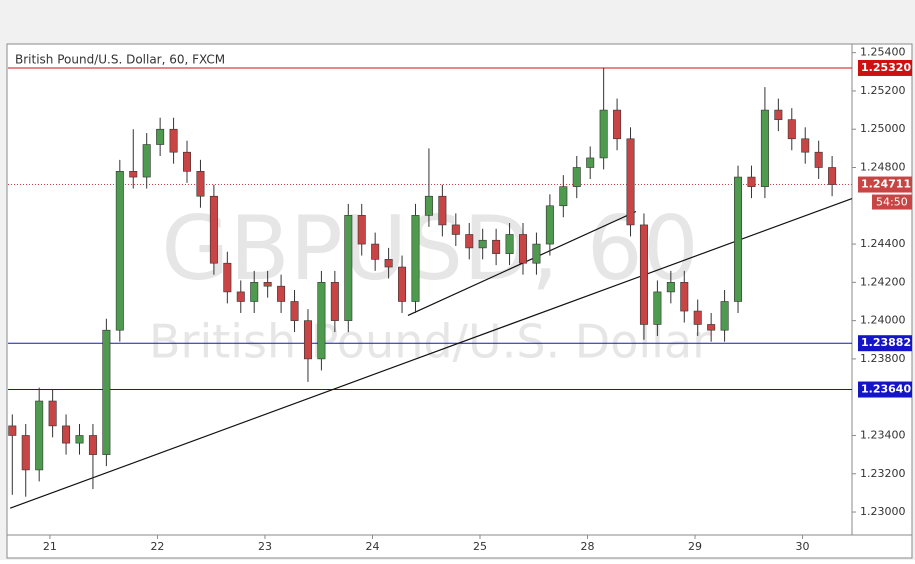  I want to click on level-label: 1.23640, so click(886, 389).